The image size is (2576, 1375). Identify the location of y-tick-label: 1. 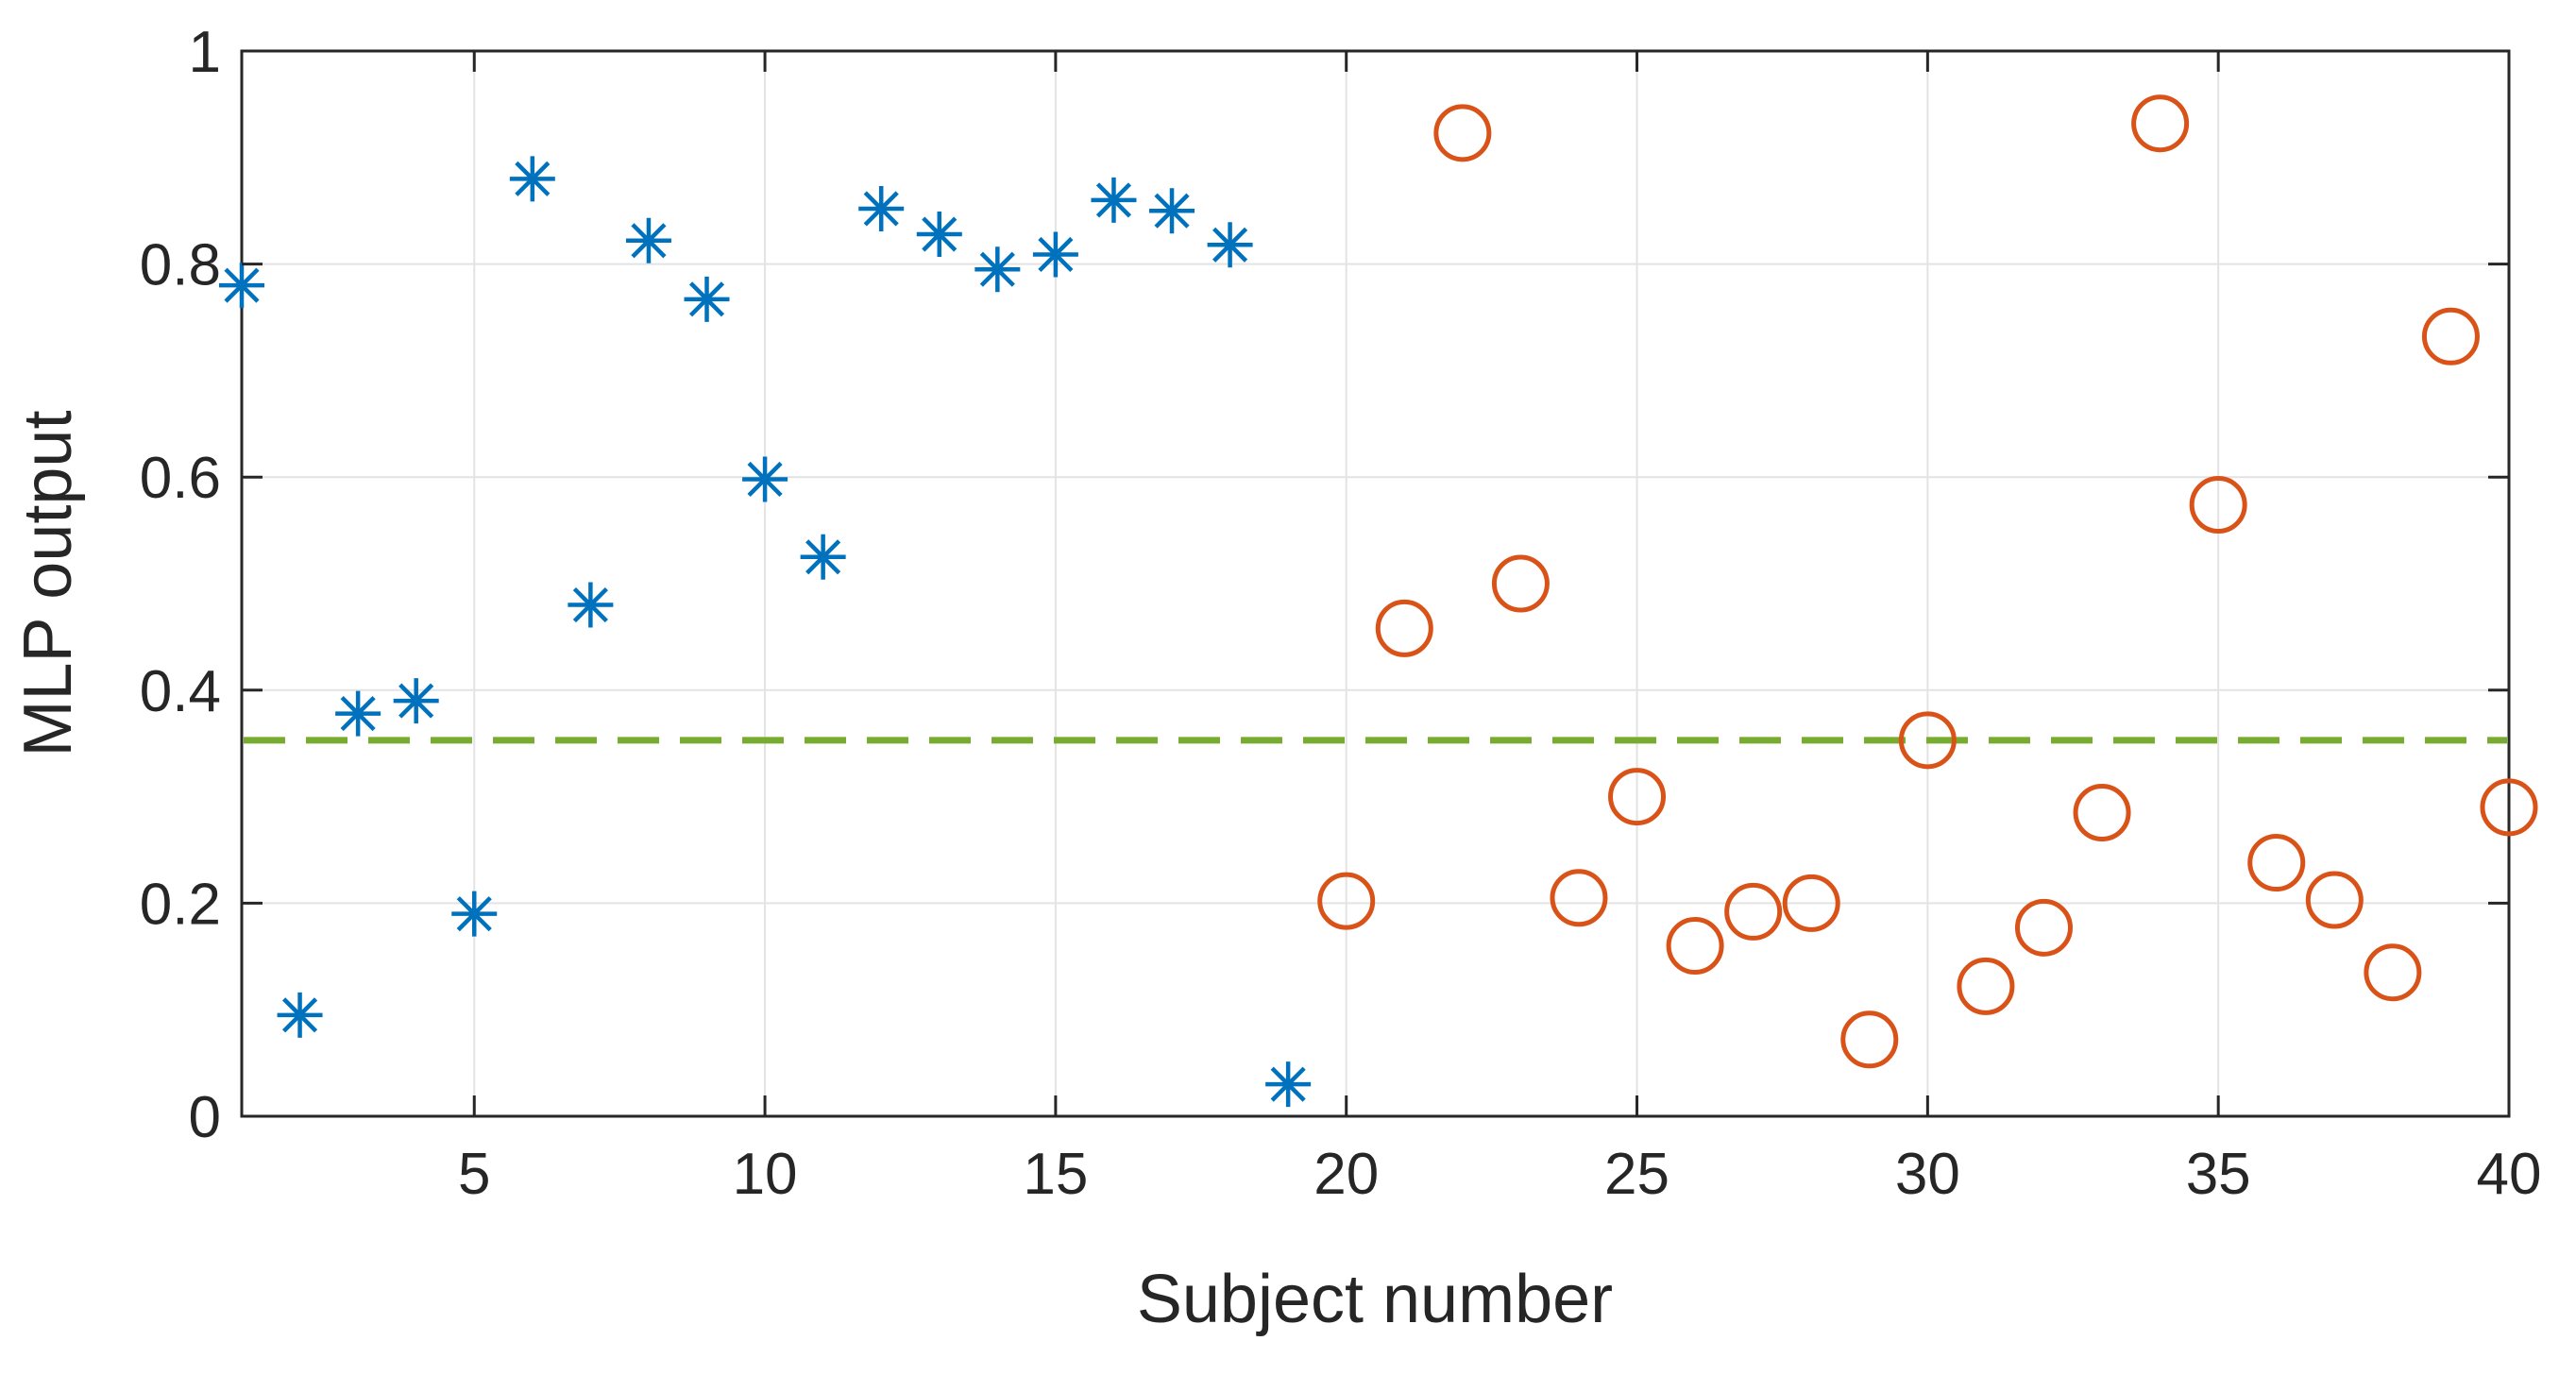
(205, 52).